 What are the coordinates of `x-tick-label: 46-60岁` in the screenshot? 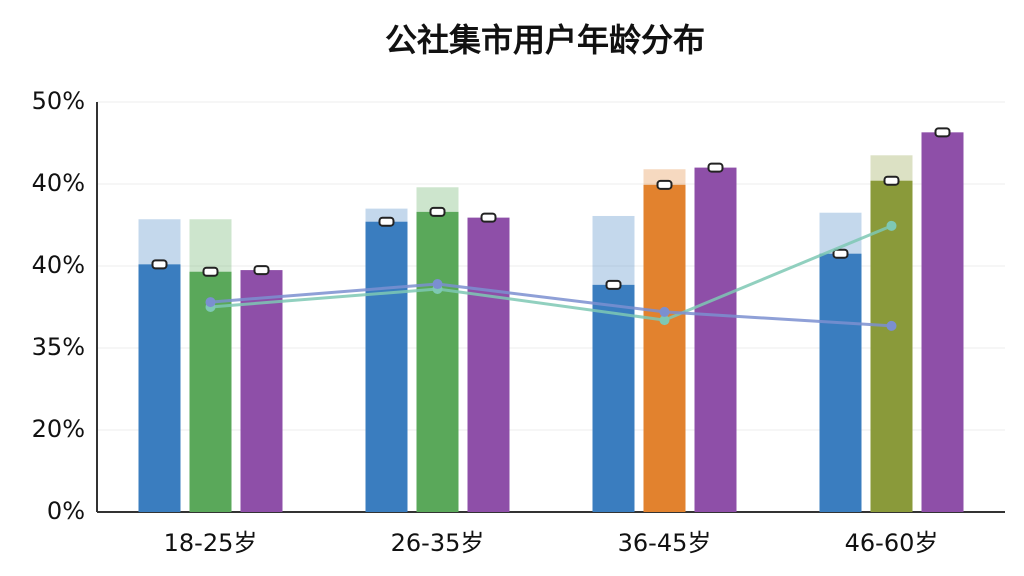 It's located at (892, 543).